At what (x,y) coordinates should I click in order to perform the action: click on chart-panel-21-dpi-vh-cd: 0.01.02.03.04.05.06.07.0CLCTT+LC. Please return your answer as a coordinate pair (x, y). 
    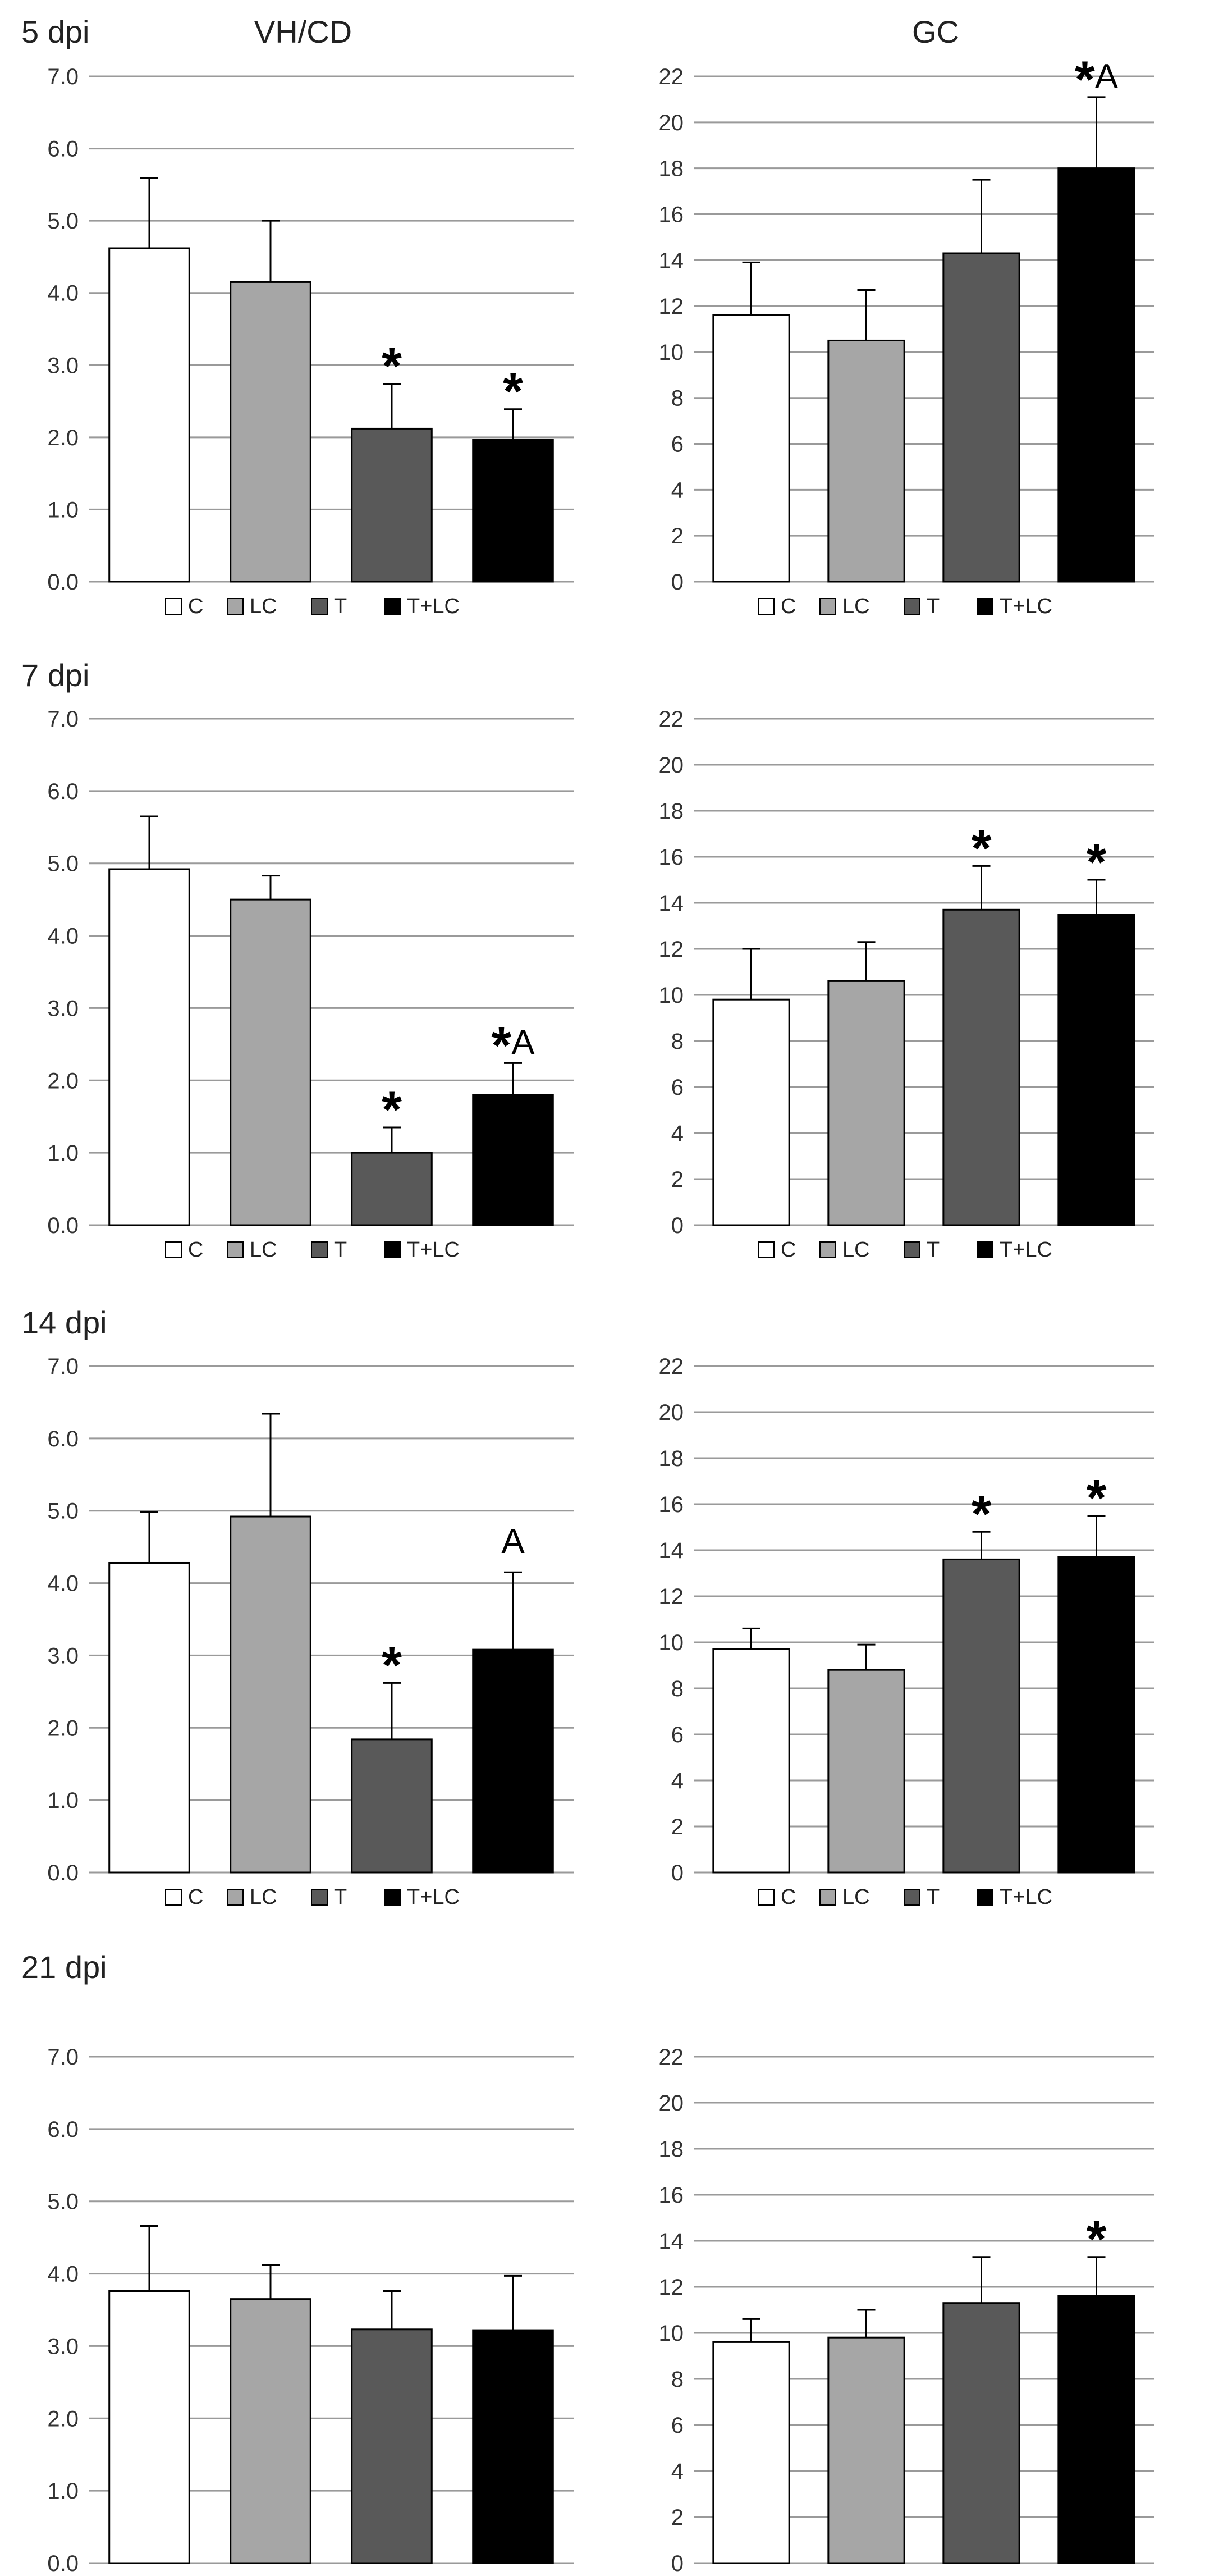
    Looking at the image, I should click on (310, 2310).